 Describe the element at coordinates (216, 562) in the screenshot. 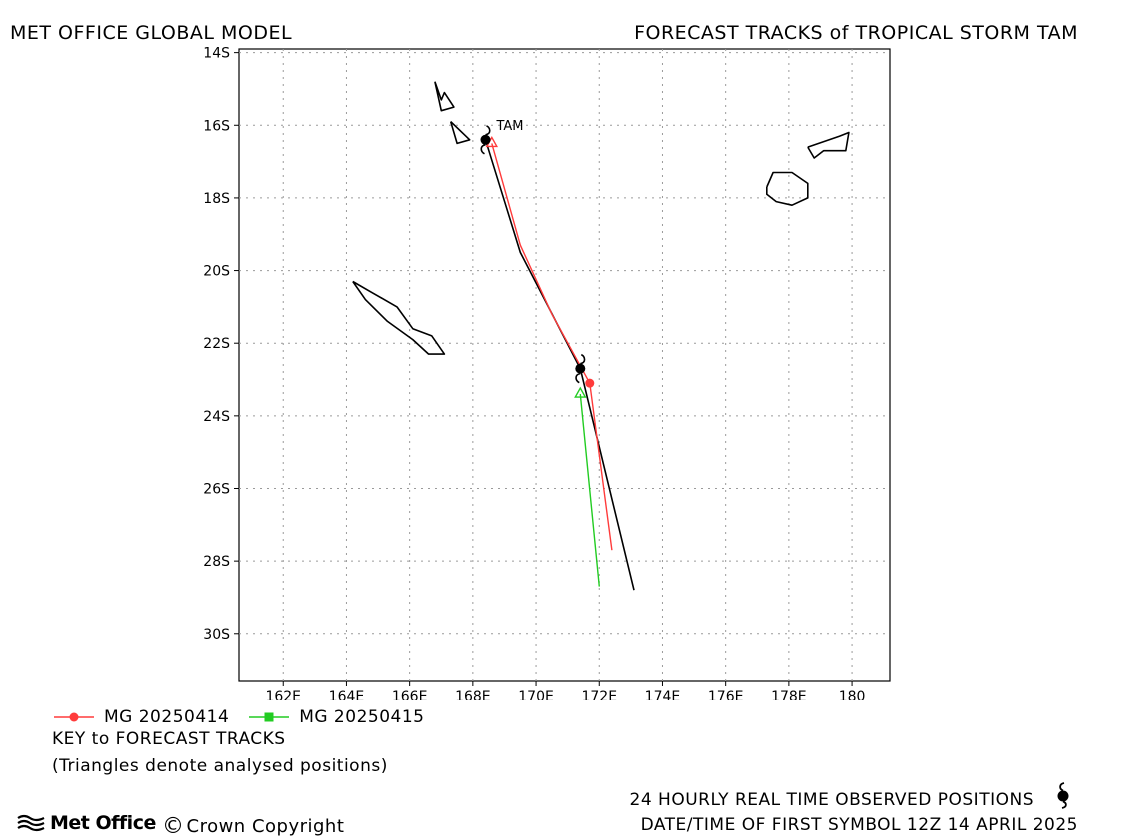

I see `y-tick-label: 28S` at that location.